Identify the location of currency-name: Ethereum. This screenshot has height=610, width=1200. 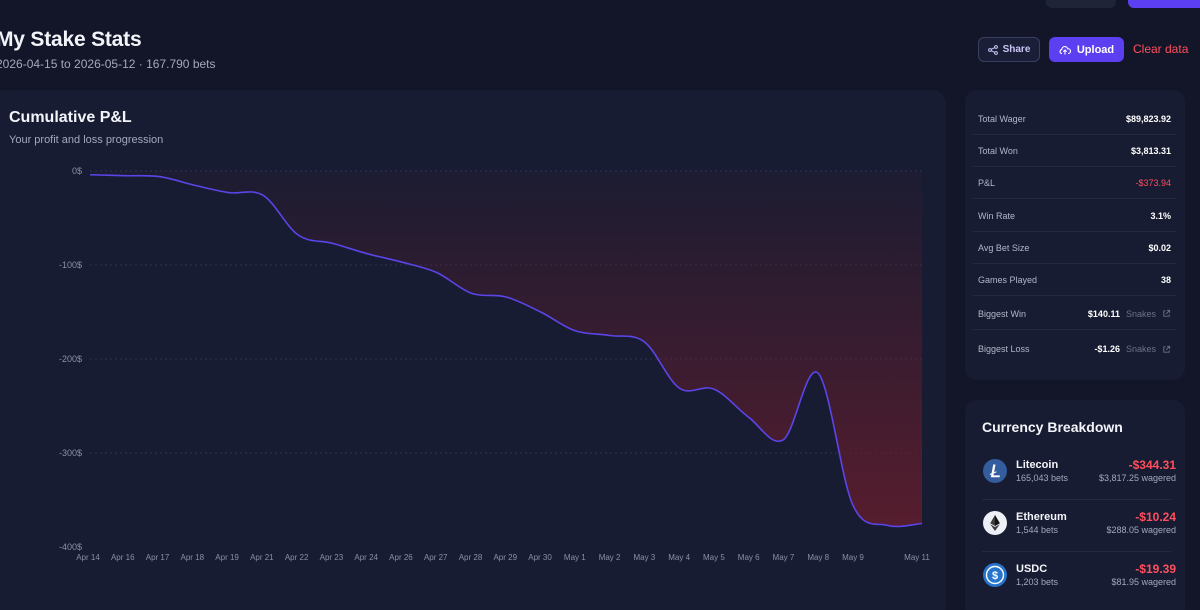
(1041, 517).